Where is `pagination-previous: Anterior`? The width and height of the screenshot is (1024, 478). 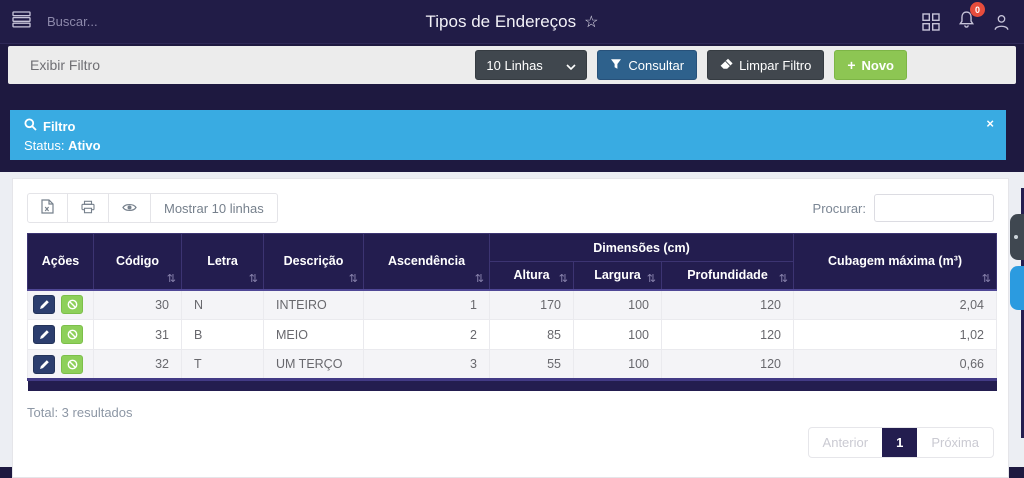
pagination-previous: Anterior is located at coordinates (845, 442).